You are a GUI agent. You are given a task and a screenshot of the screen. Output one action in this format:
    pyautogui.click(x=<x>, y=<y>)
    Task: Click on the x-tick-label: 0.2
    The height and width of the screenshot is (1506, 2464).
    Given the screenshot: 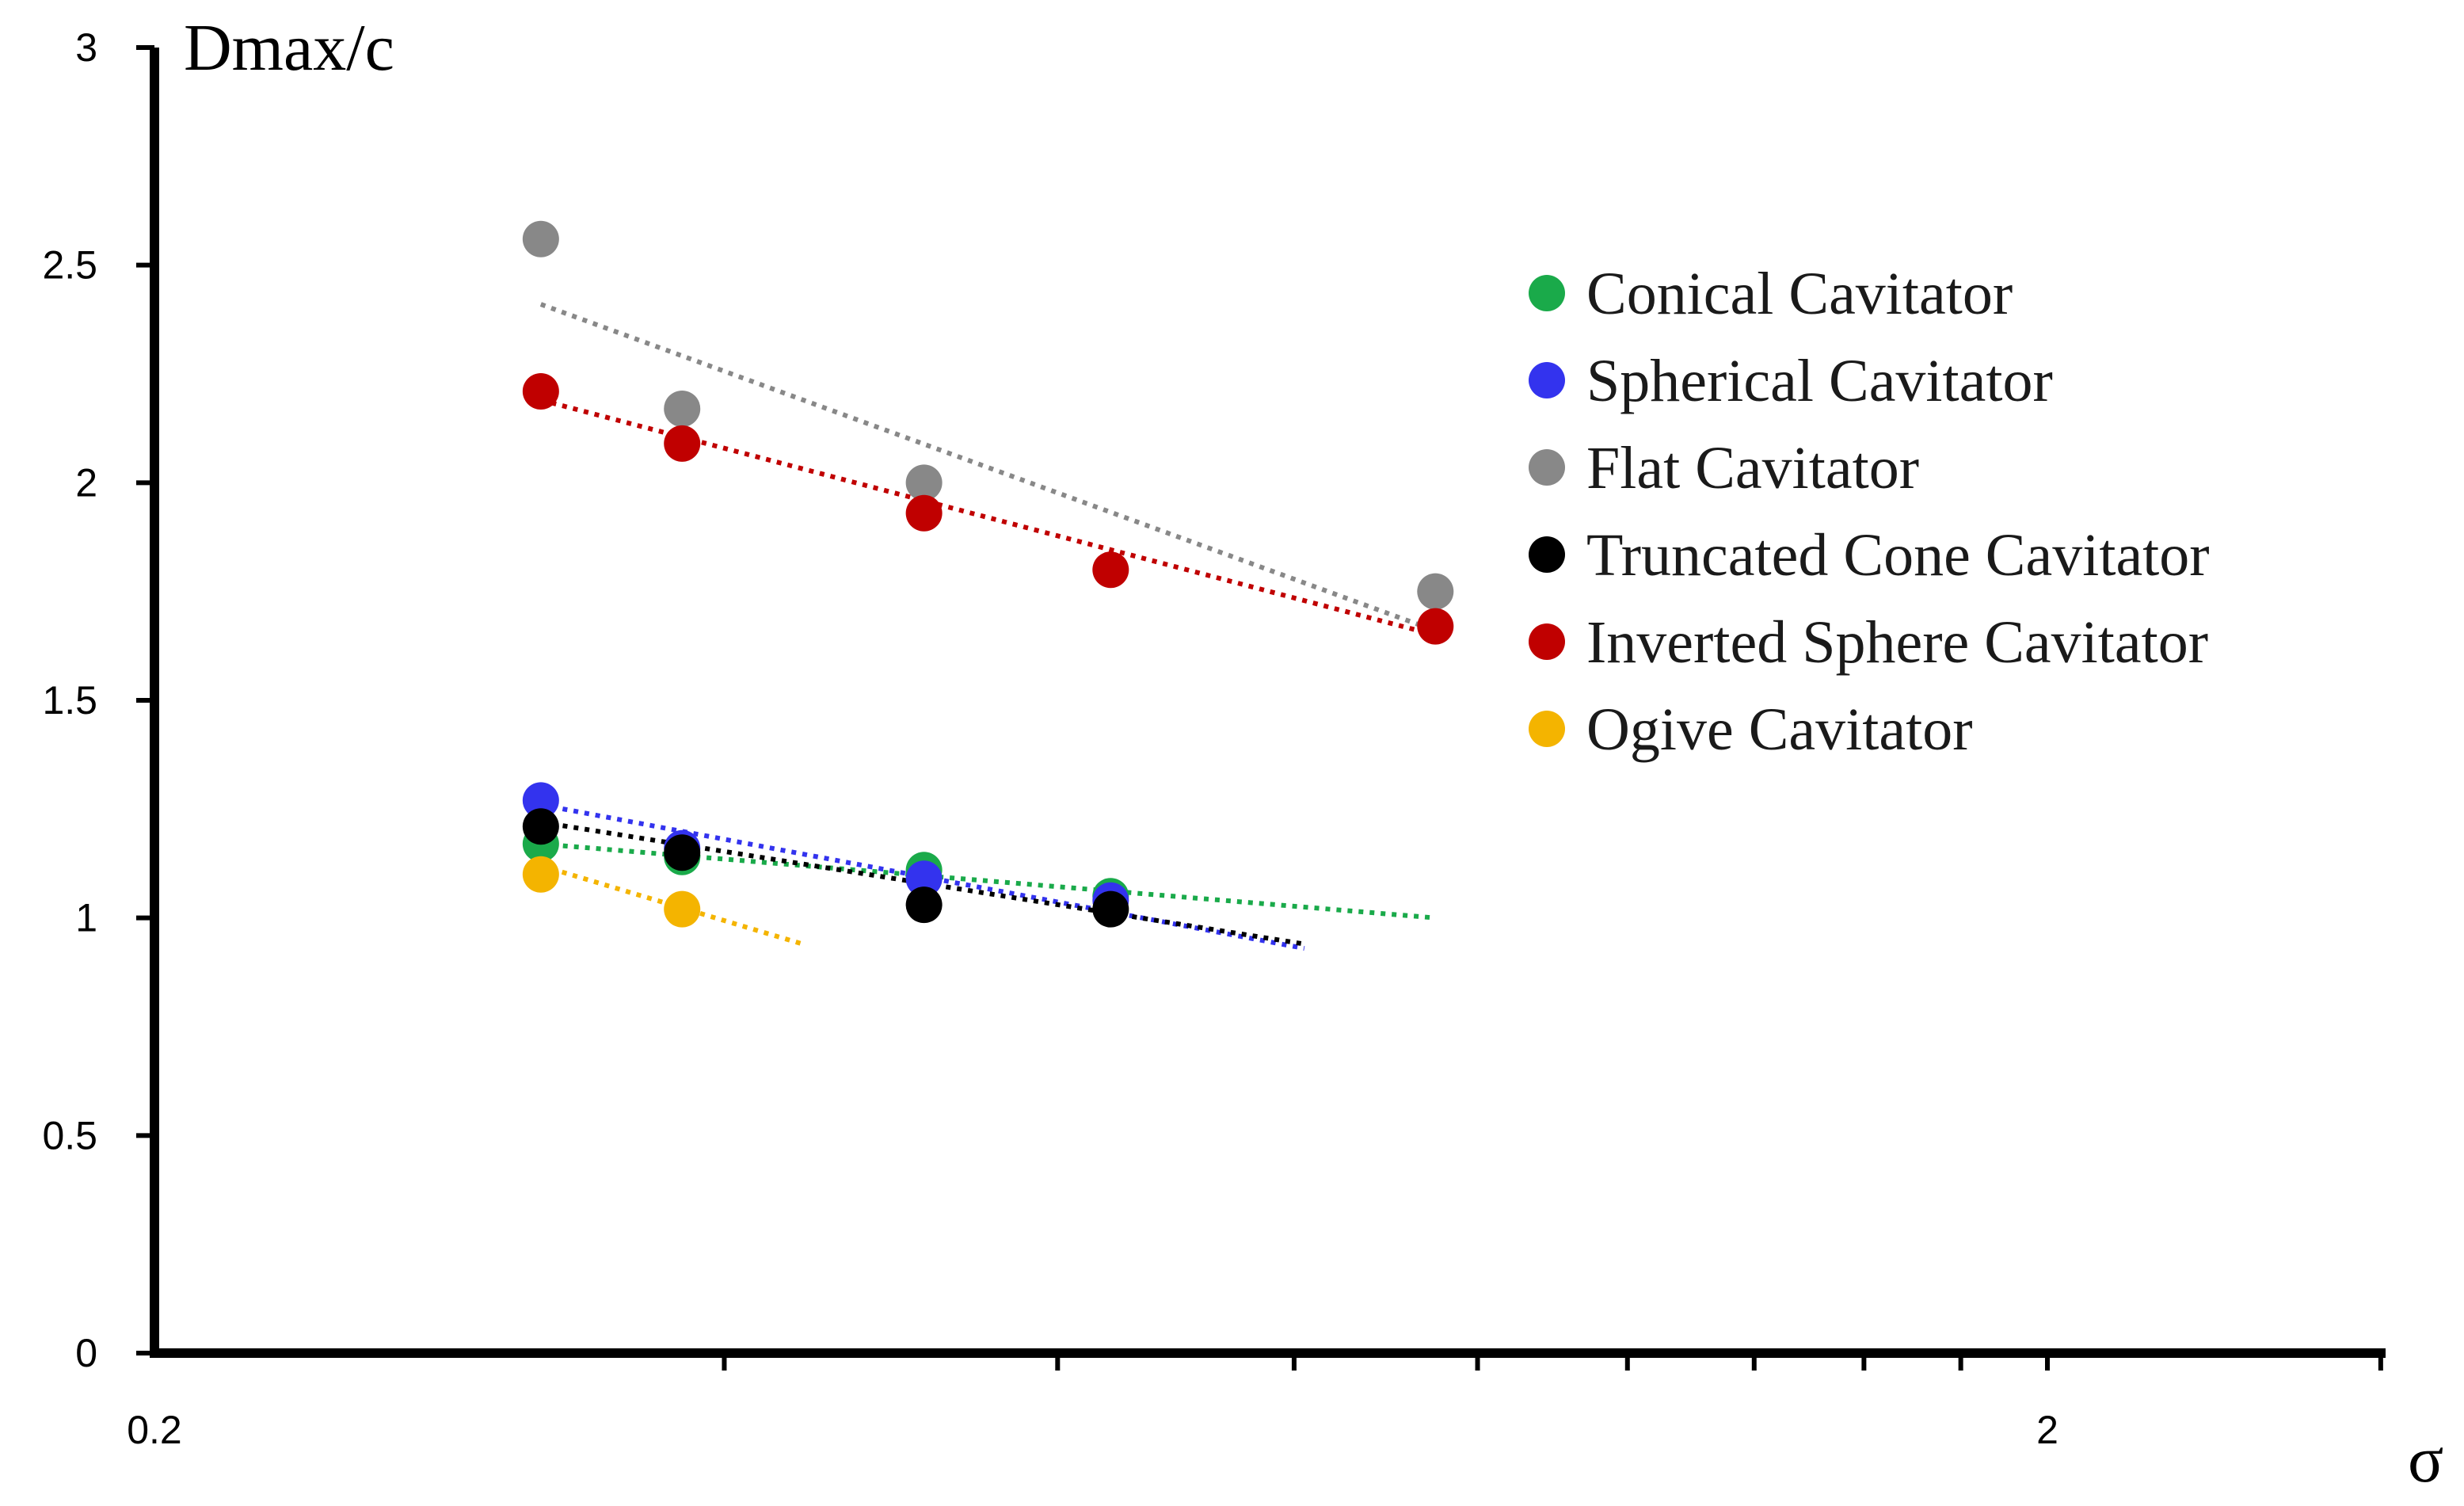 What is the action you would take?
    pyautogui.click(x=154, y=1430)
    